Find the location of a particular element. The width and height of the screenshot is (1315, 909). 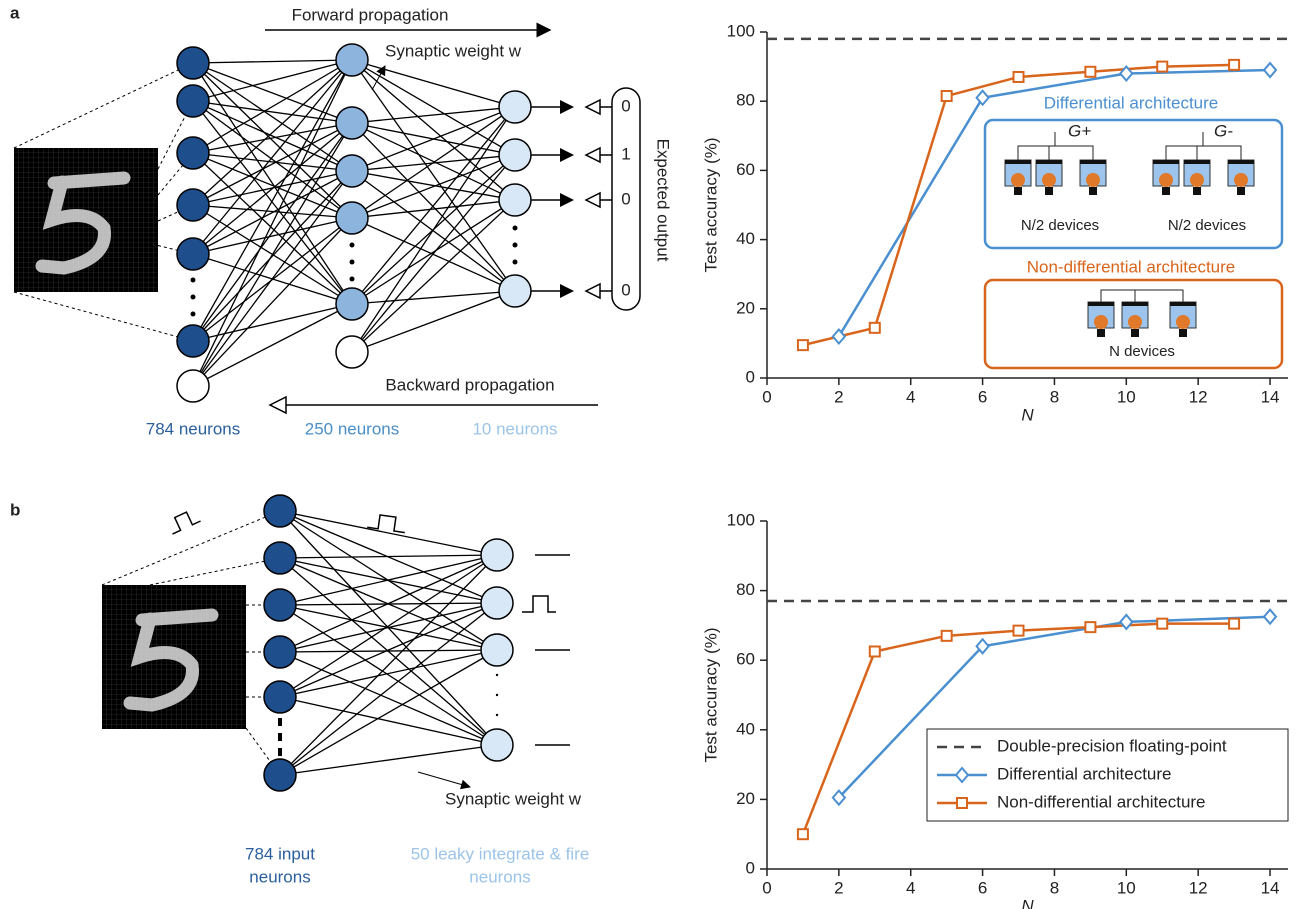

weight-arrow is located at coordinates (444, 780).